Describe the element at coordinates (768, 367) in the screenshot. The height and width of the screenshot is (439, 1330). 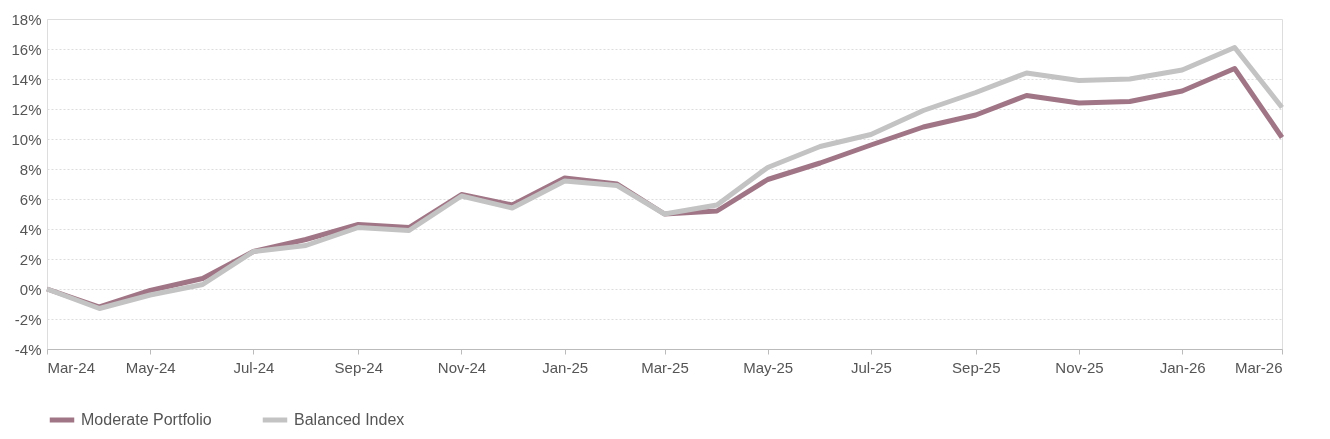
I see `x-tick-label: May-25` at that location.